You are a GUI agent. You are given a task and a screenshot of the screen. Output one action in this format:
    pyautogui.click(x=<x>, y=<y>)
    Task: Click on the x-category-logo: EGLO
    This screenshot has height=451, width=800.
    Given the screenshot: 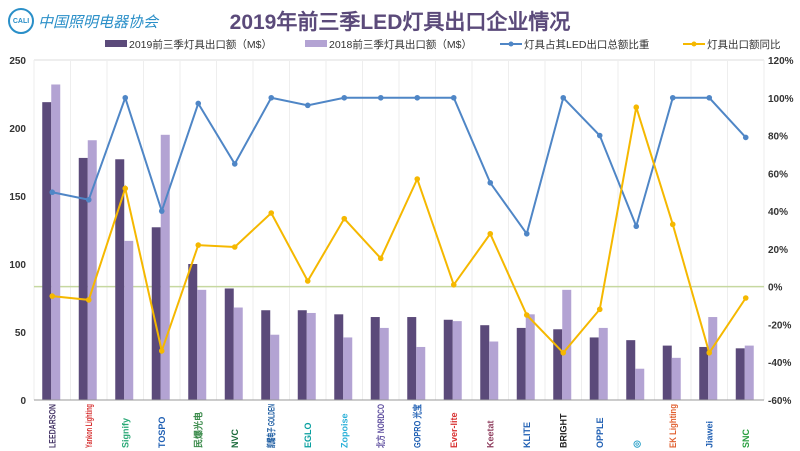 What is the action you would take?
    pyautogui.click(x=308, y=435)
    